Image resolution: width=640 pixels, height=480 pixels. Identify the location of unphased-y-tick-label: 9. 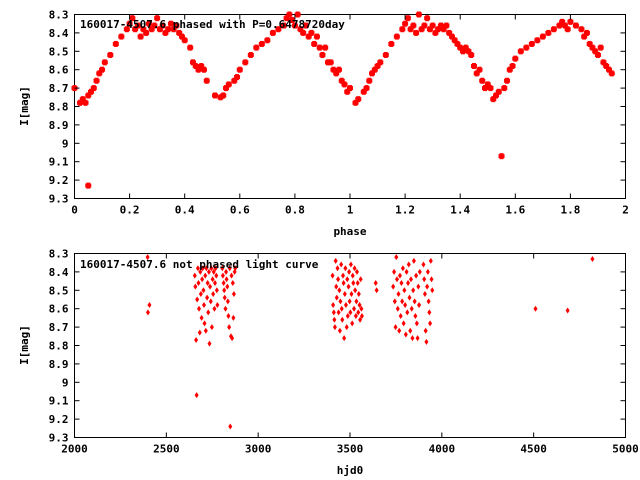
(65, 382).